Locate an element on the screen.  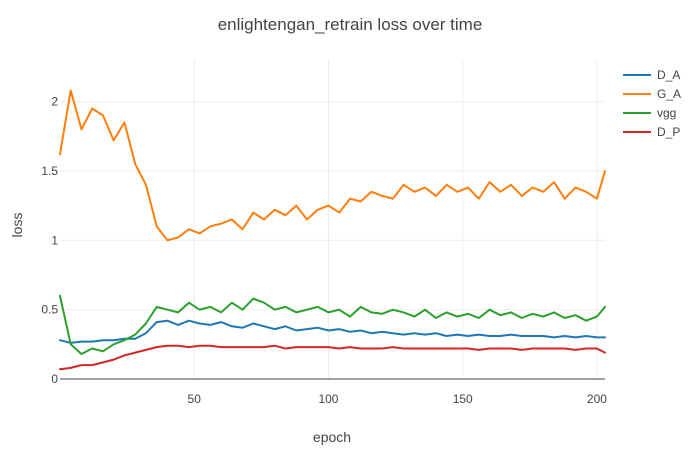
legend-label: G_A is located at coordinates (669, 94).